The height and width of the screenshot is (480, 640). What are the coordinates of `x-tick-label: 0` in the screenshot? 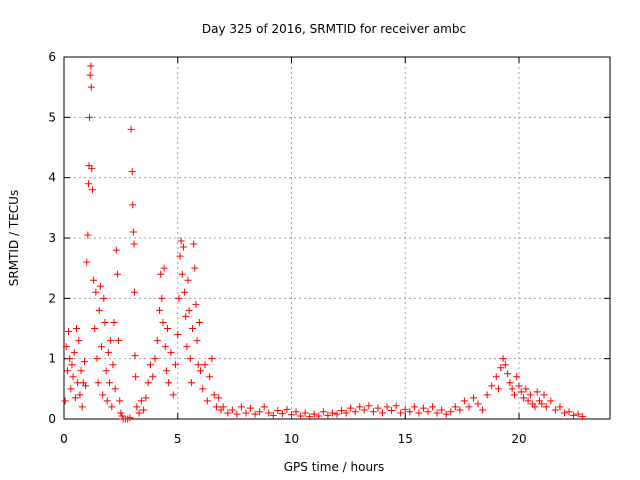 It's located at (64, 439).